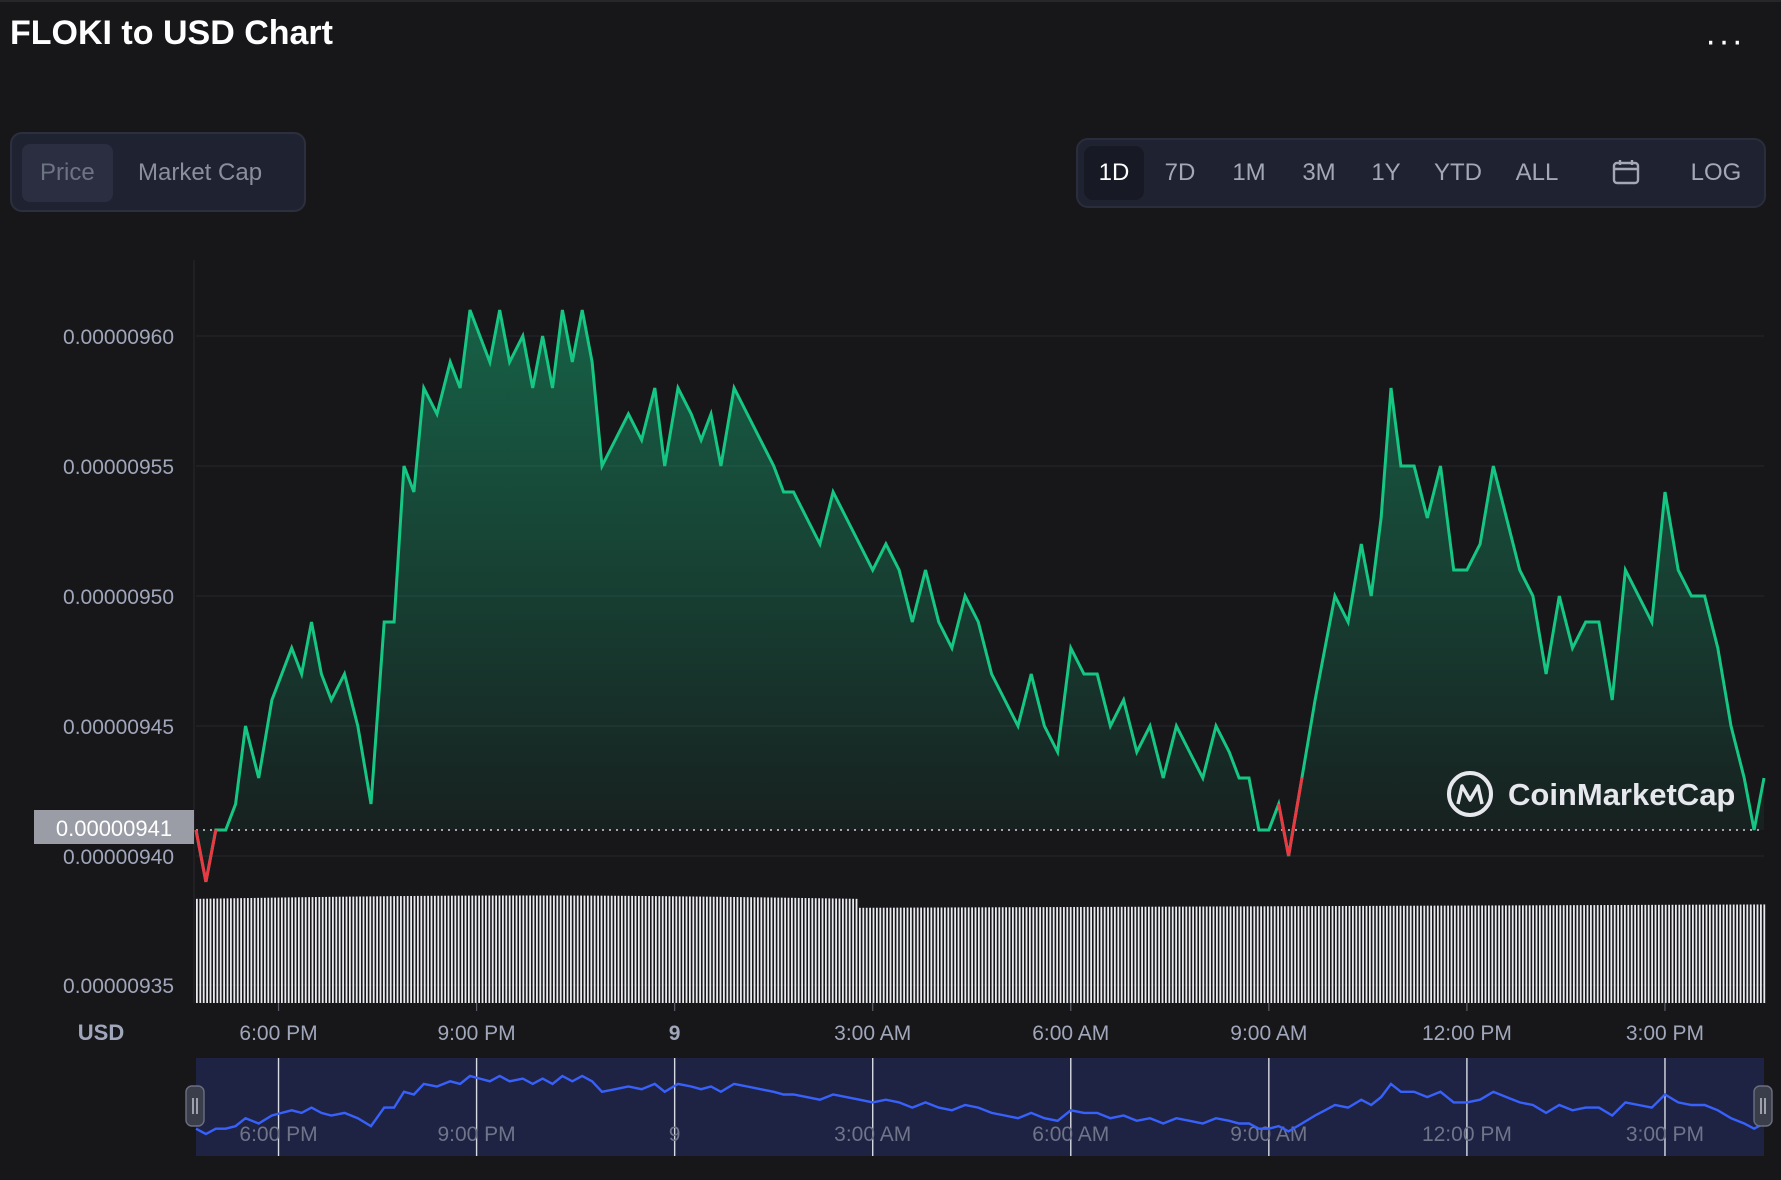  What do you see at coordinates (1725, 41) in the screenshot?
I see `more-options-icon: ···` at bounding box center [1725, 41].